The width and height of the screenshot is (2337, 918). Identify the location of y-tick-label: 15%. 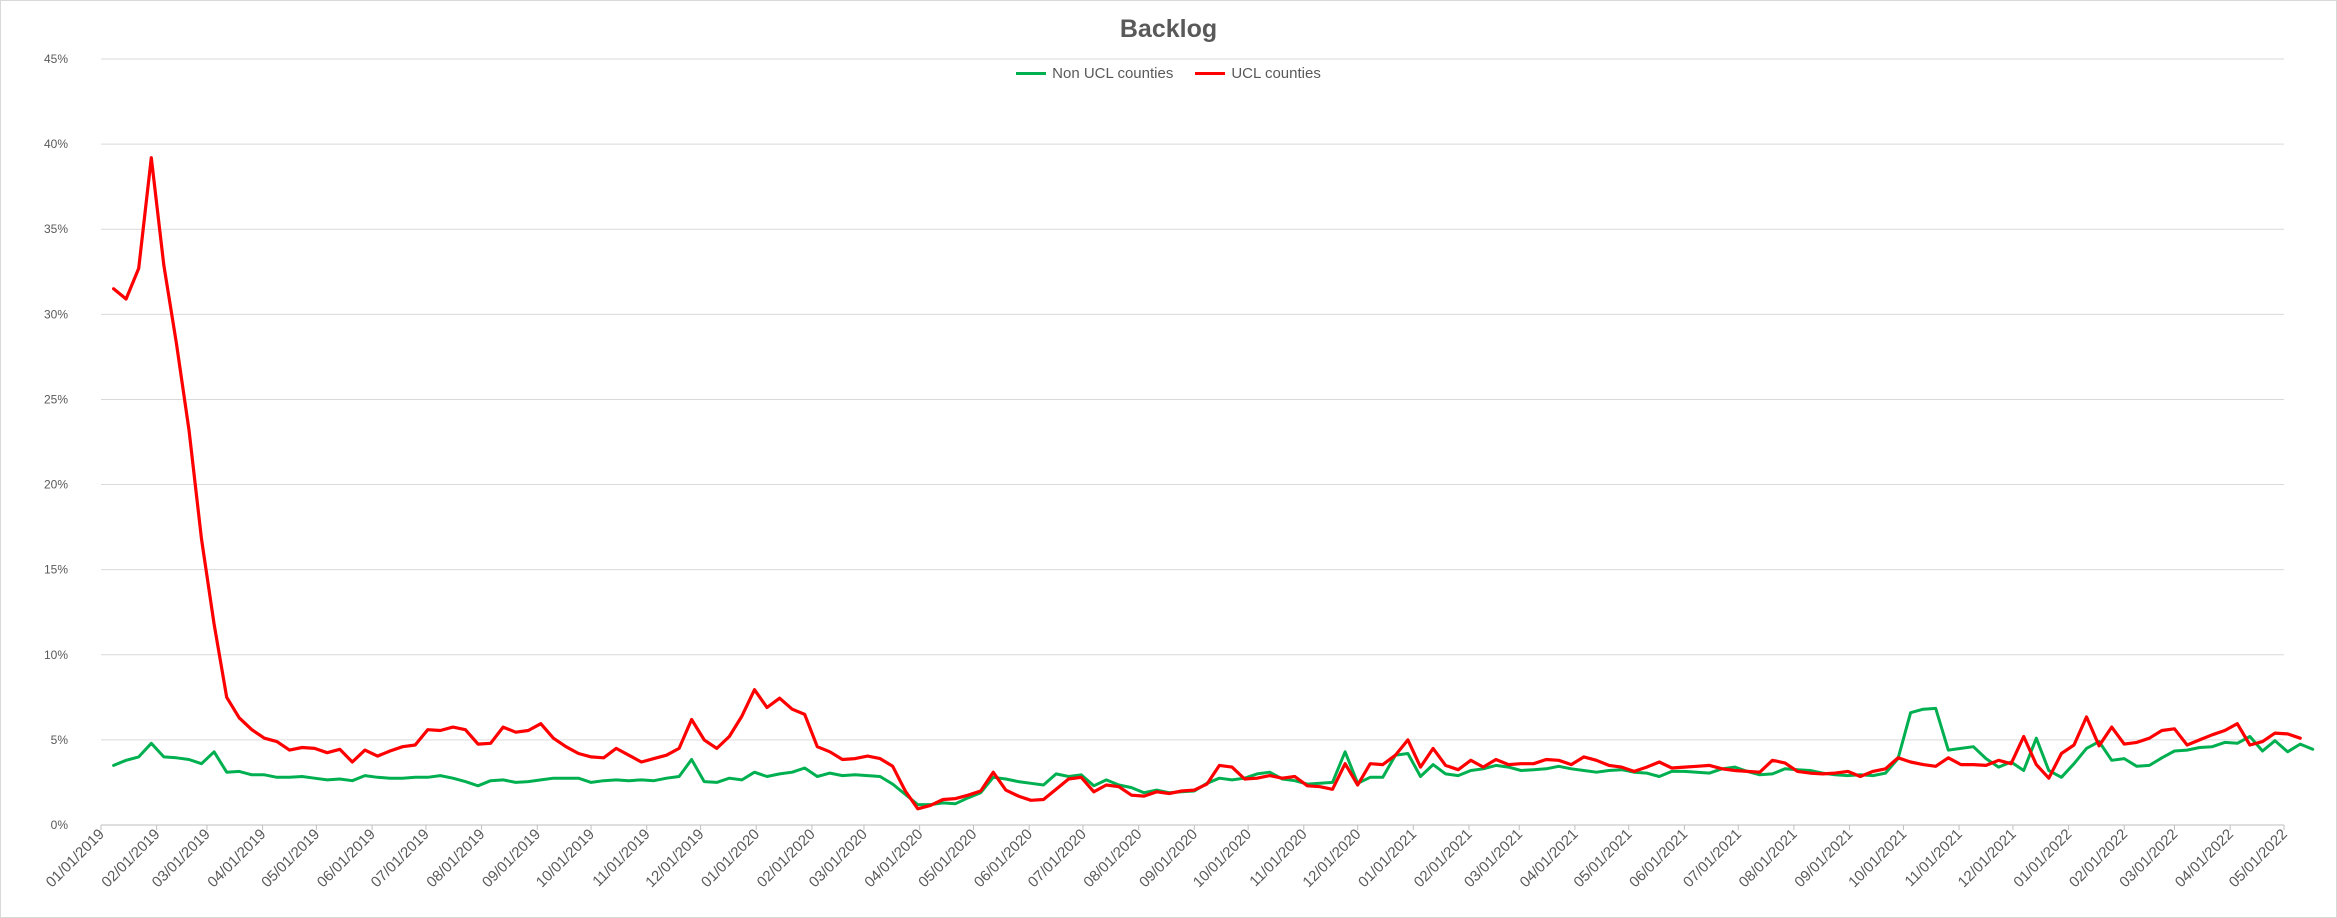
(56, 570).